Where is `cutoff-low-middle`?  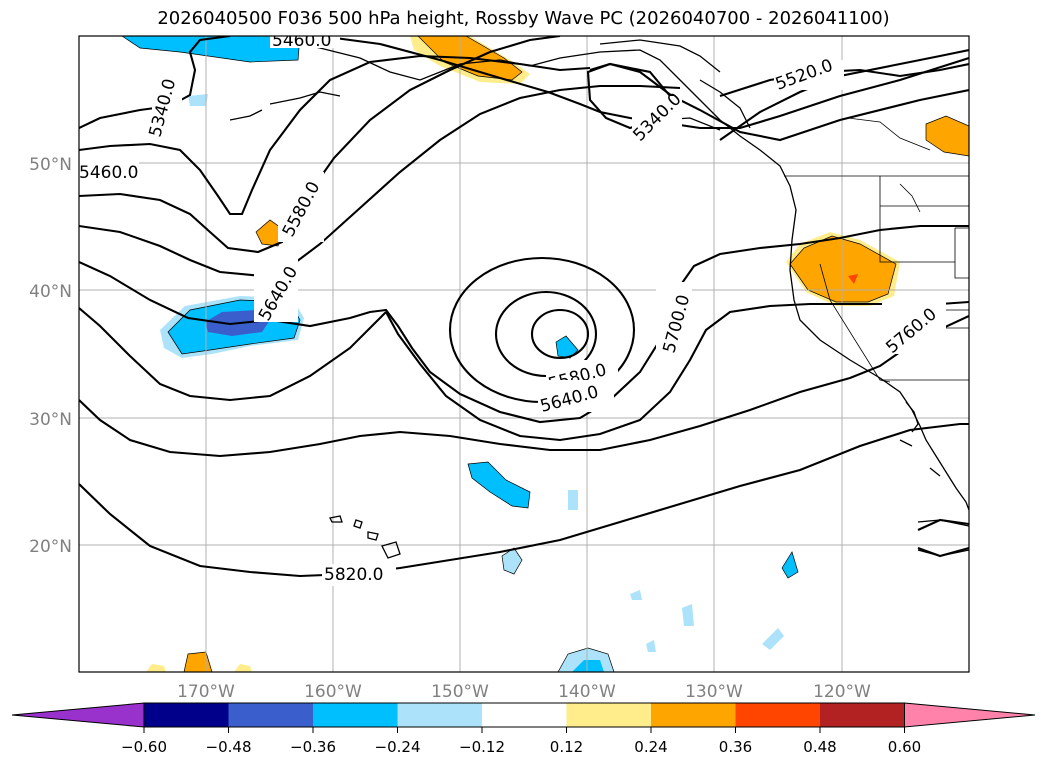
cutoff-low-middle is located at coordinates (546, 334).